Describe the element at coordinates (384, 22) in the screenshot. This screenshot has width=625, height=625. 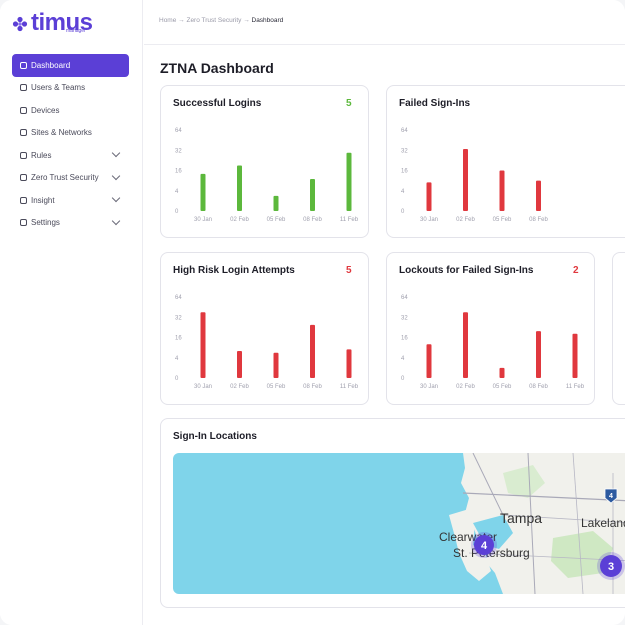
I see `top-bar: Home → Zero Trust Security → Dashboard` at that location.